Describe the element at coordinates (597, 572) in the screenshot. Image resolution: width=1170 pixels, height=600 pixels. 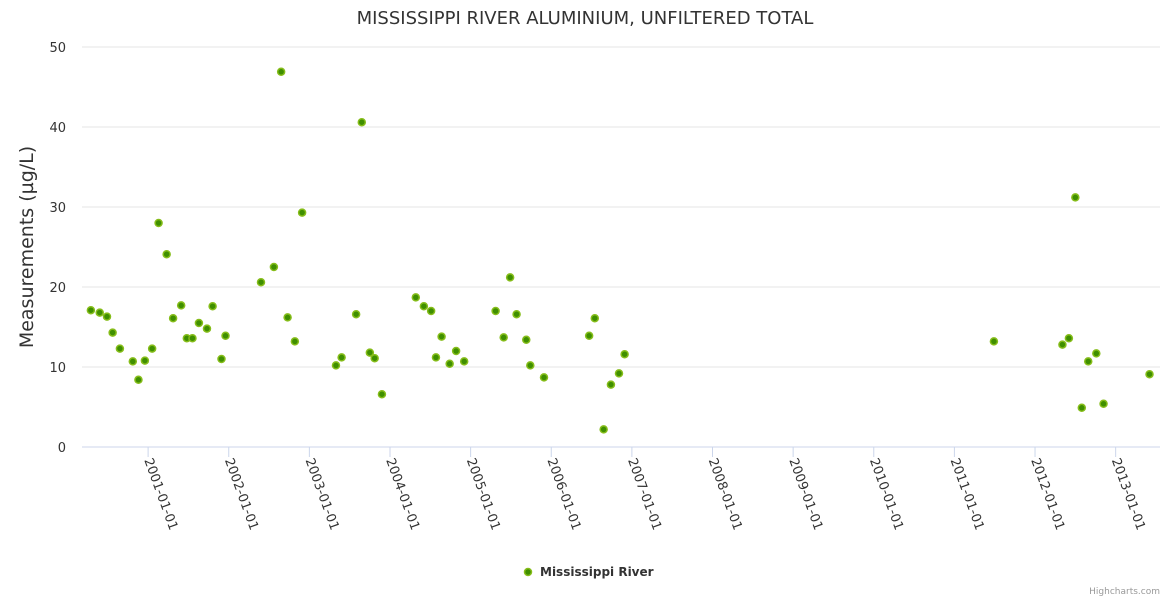
I see `legend-label: Mississippi River` at that location.